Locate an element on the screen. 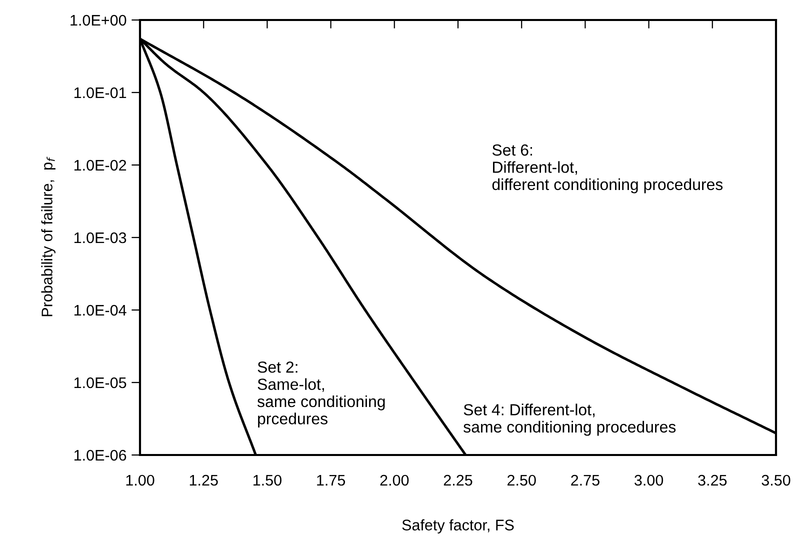  y-tick-label: 1.0E-06 is located at coordinates (100, 455).